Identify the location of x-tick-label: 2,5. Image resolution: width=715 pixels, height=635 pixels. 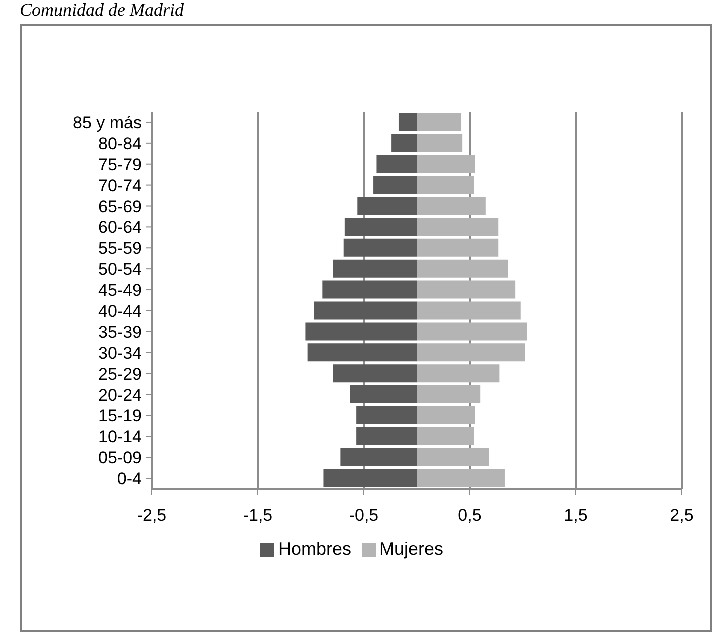
(682, 516).